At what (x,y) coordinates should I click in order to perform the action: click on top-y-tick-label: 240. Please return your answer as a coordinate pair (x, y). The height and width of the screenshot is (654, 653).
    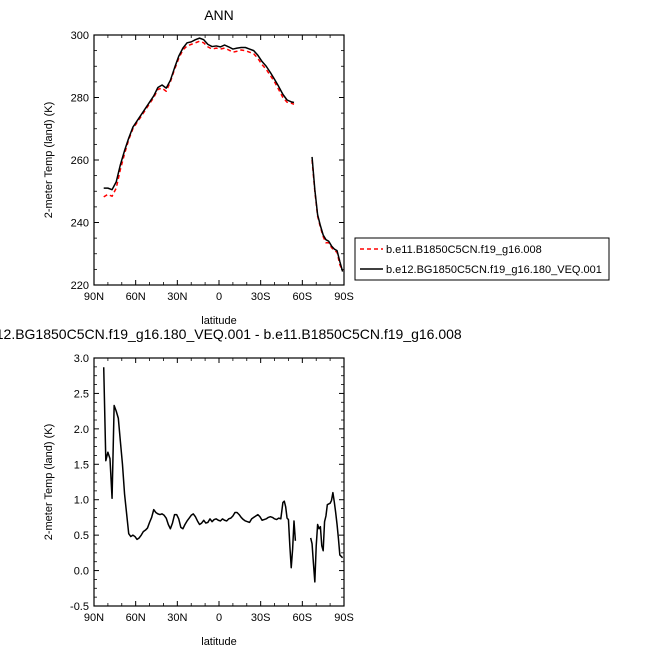
    Looking at the image, I should click on (80, 224).